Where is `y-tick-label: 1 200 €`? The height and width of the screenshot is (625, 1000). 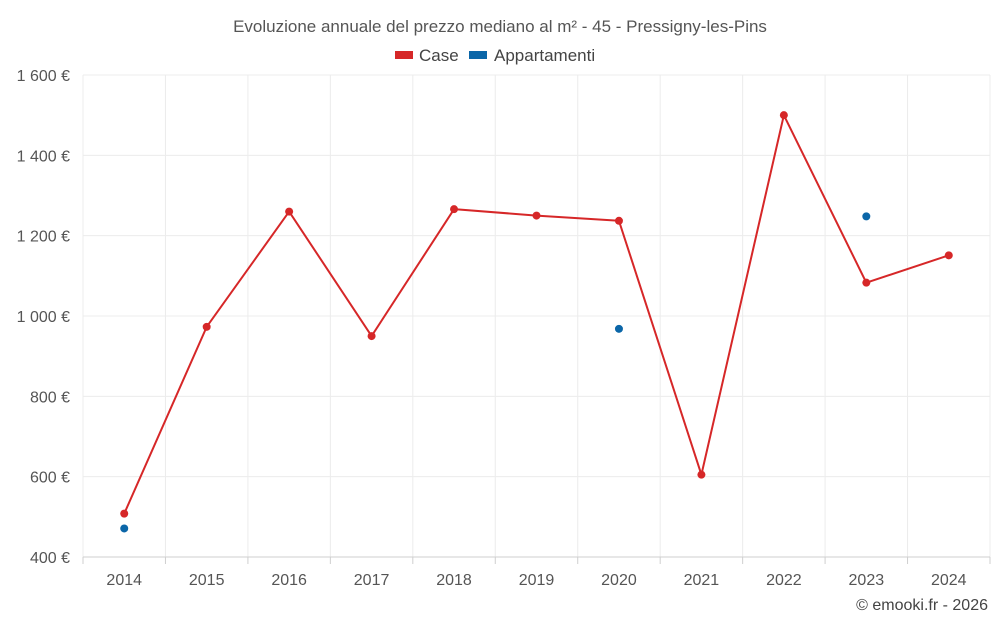
y-tick-label: 1 200 € is located at coordinates (43, 237).